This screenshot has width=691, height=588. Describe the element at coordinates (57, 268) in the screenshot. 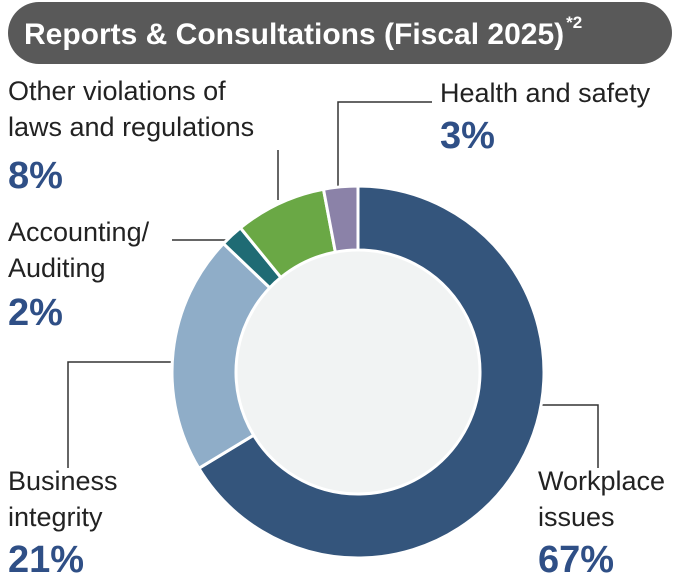

I see `category-label: Auditing` at that location.